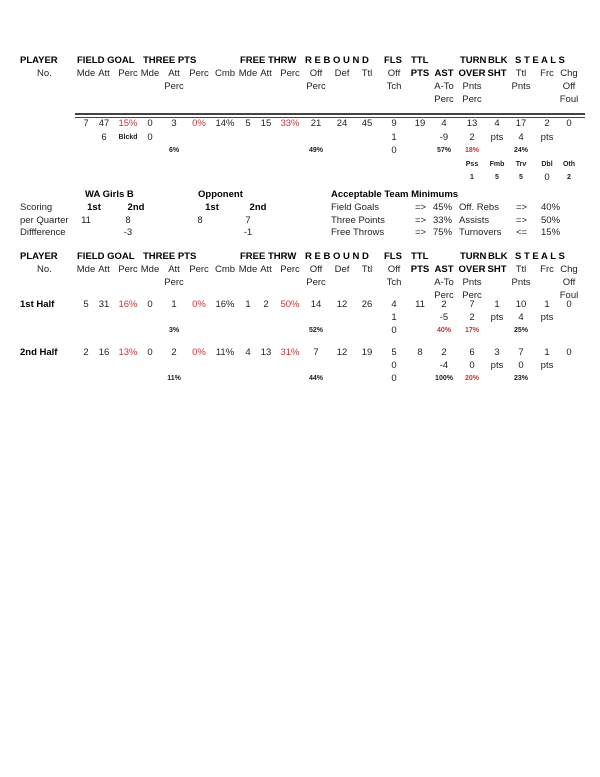  I want to click on scoring-label: Diffference, so click(43, 232).